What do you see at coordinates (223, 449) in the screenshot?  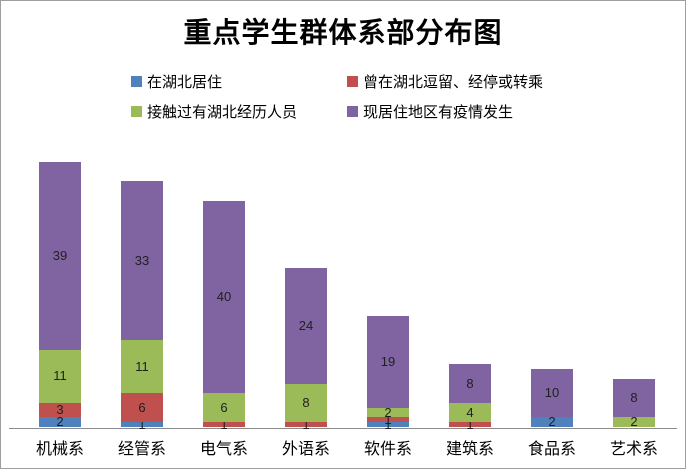 I see `category-label-电气系: 电气系` at bounding box center [223, 449].